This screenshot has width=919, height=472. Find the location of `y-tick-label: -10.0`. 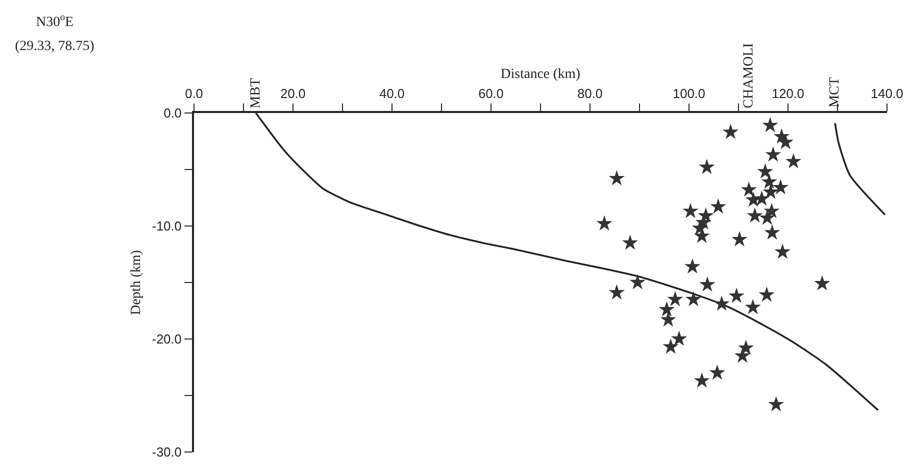

y-tick-label: -10.0 is located at coordinates (167, 226).